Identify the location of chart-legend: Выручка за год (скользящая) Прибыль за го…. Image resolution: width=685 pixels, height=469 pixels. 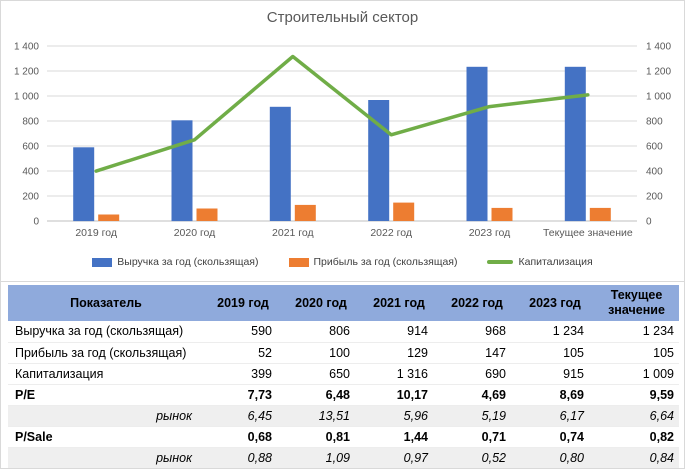
(342, 262).